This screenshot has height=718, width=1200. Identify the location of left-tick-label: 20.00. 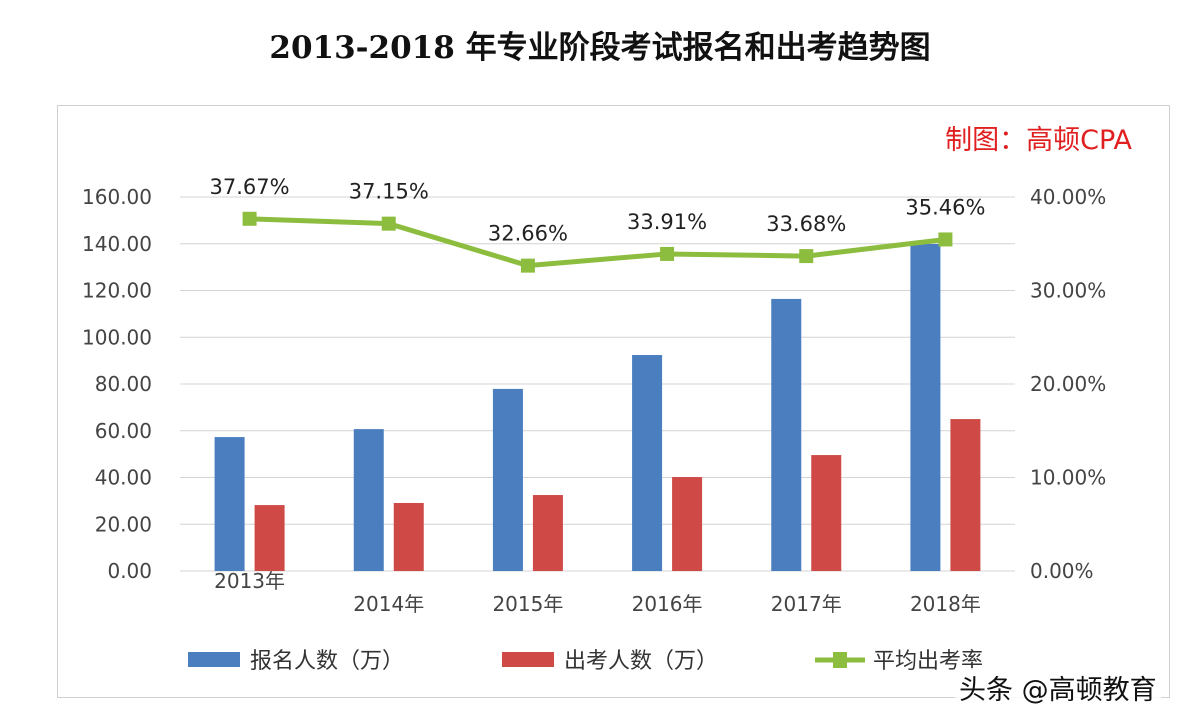
(123, 524).